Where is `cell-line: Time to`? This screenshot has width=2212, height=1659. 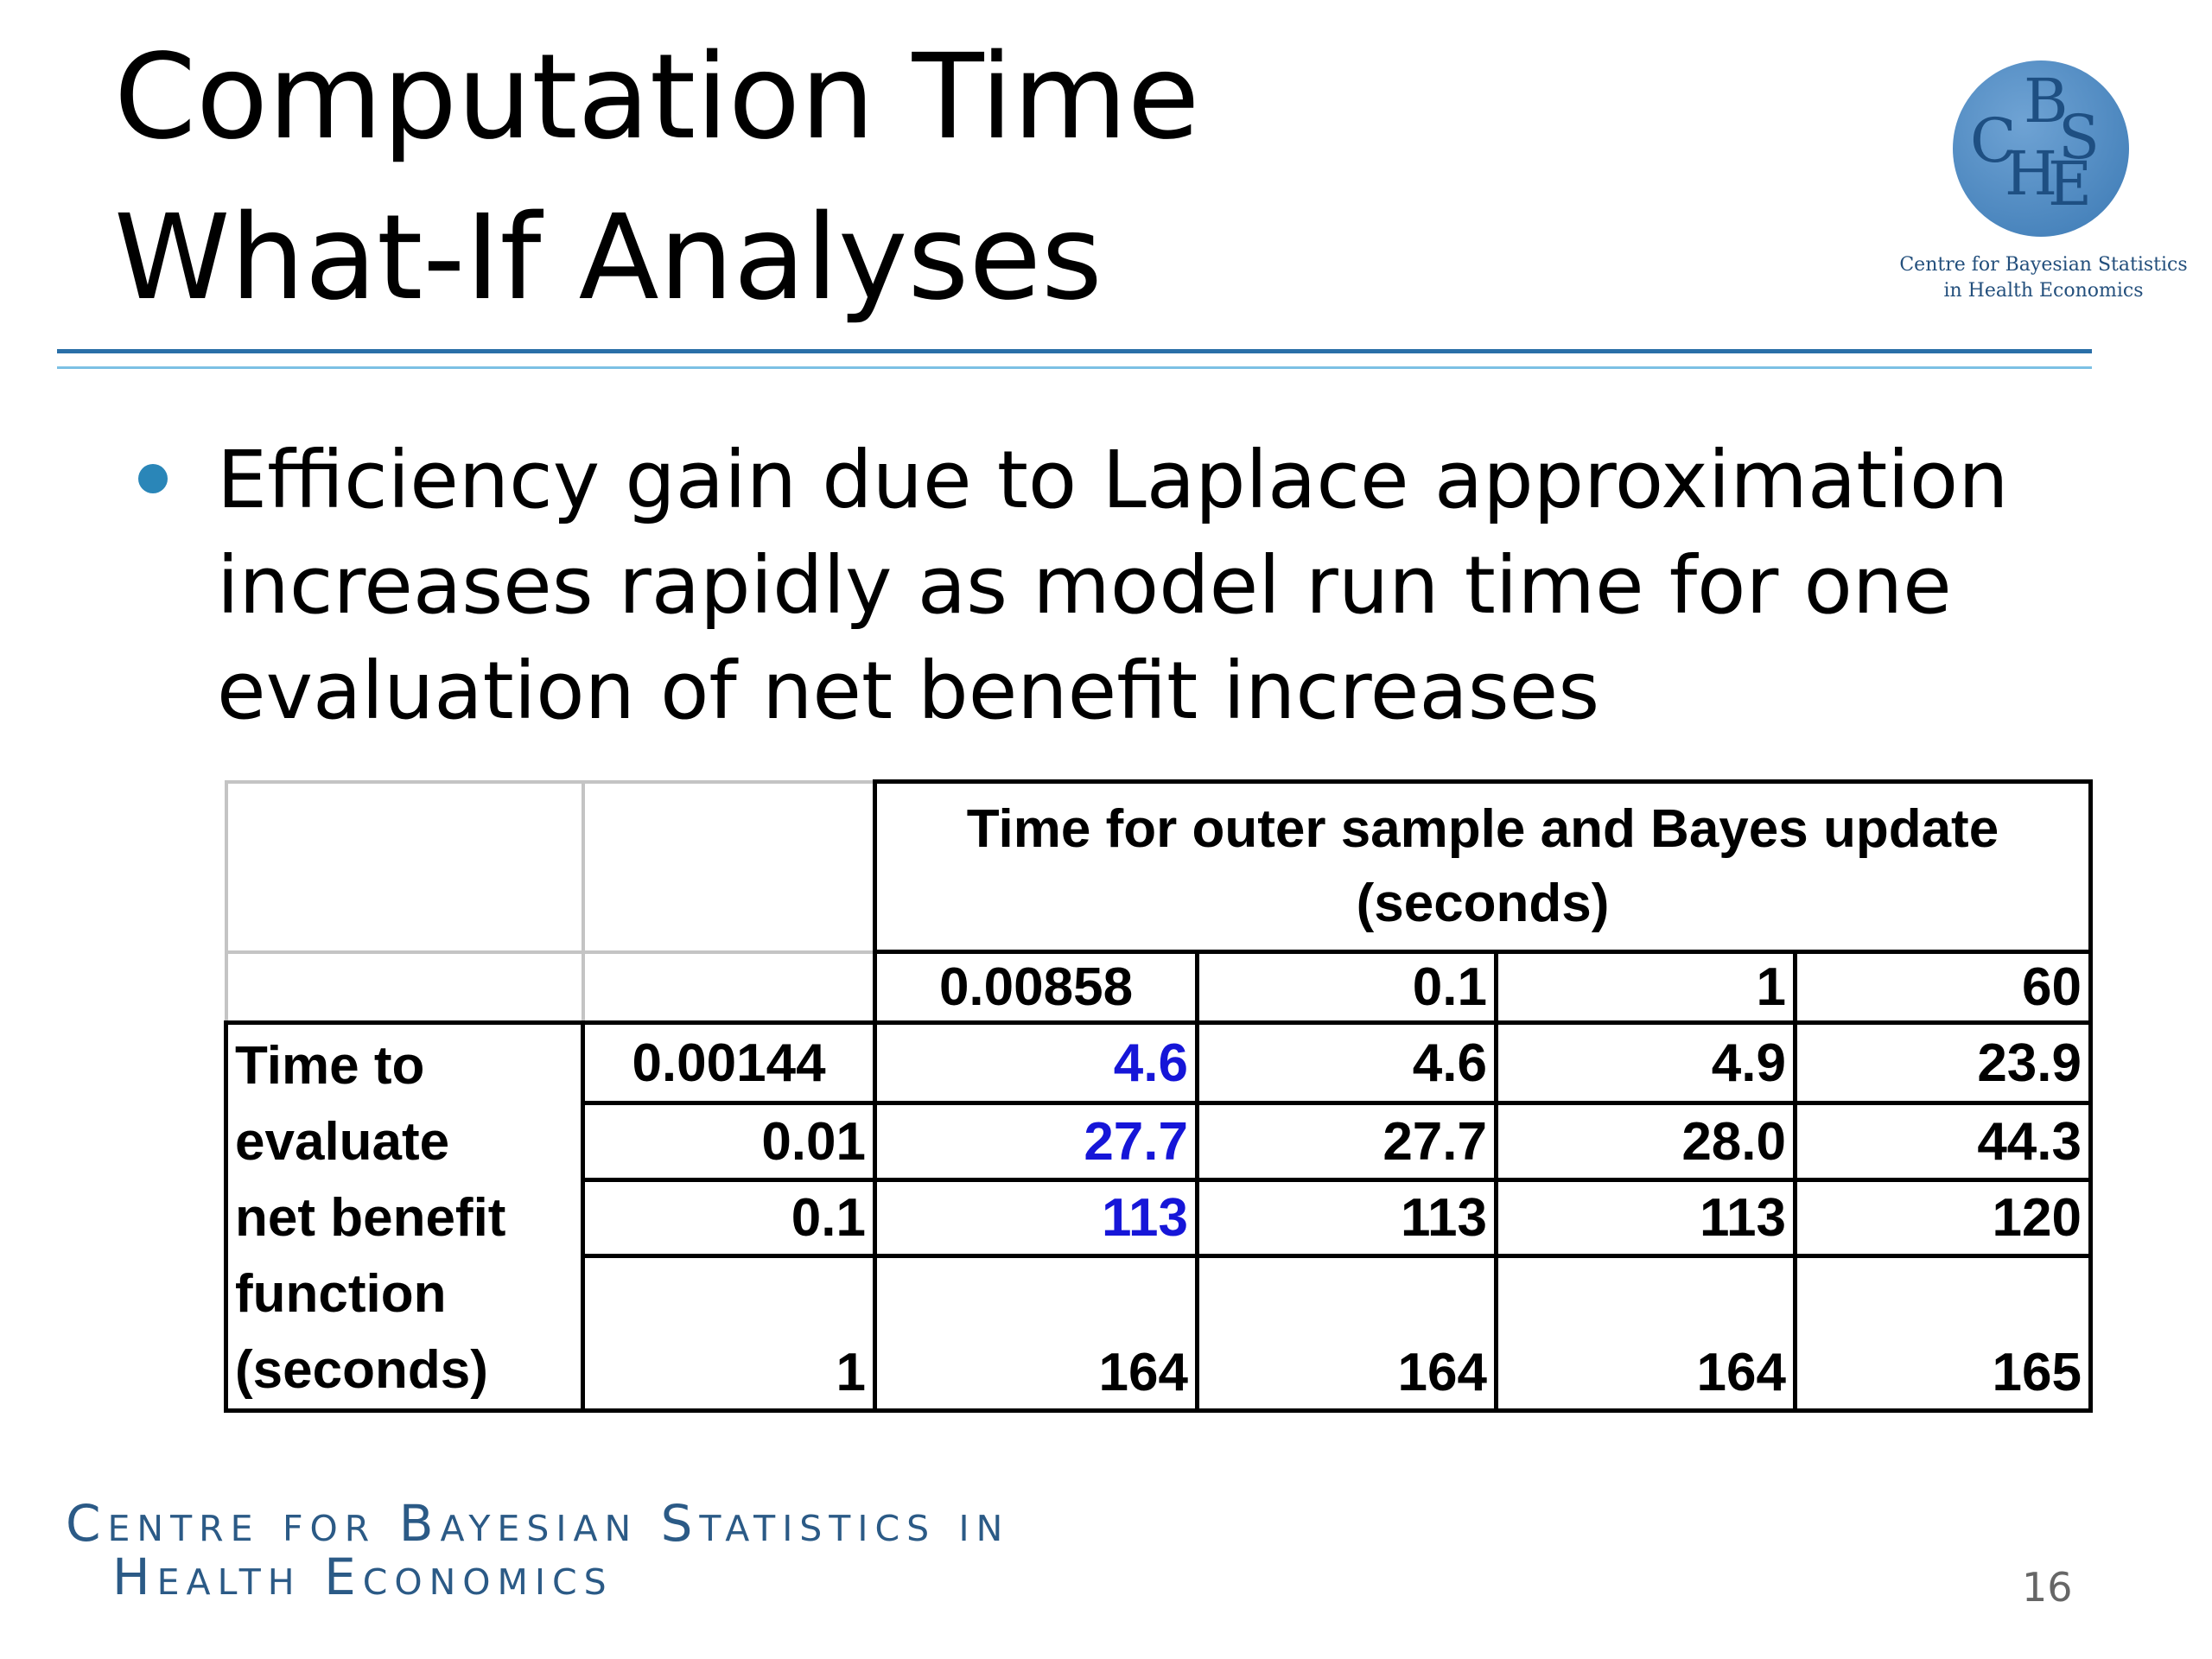 cell-line: Time to is located at coordinates (330, 1066).